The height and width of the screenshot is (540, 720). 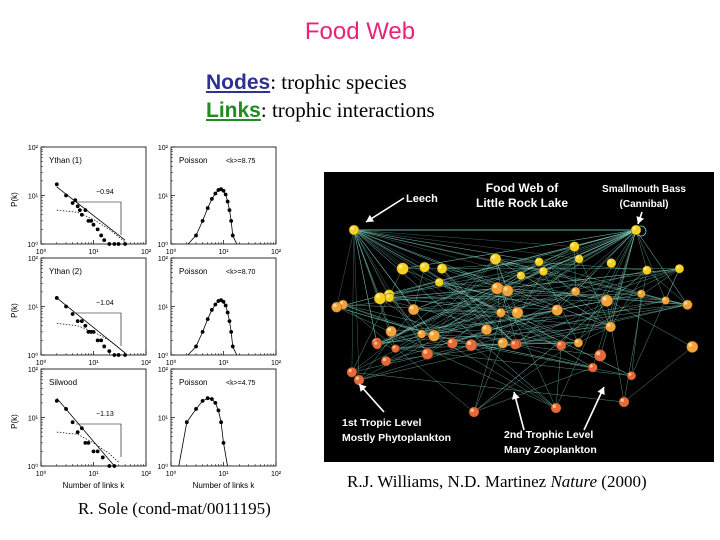 I want to click on level1-label-line1: 1st Tropic Level, so click(x=381, y=423).